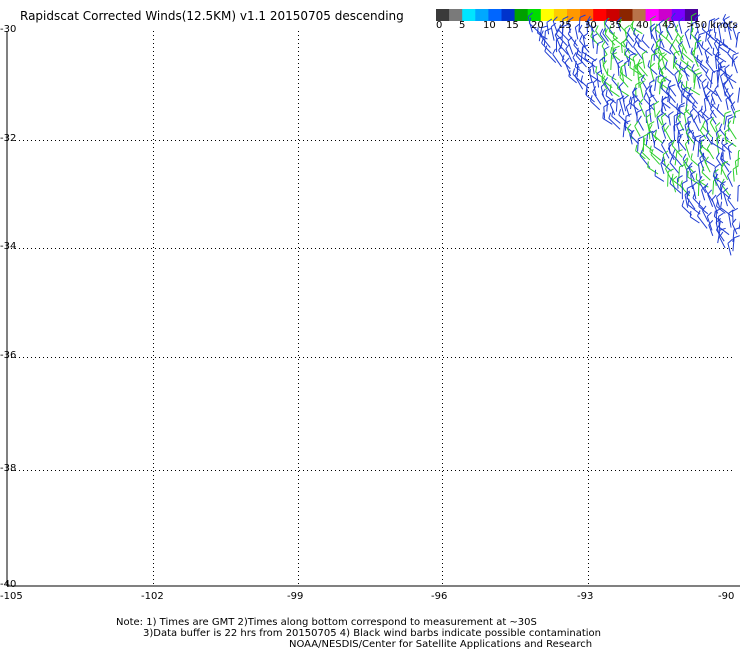  Describe the element at coordinates (8, 246) in the screenshot. I see `latitude-label: -34` at that location.